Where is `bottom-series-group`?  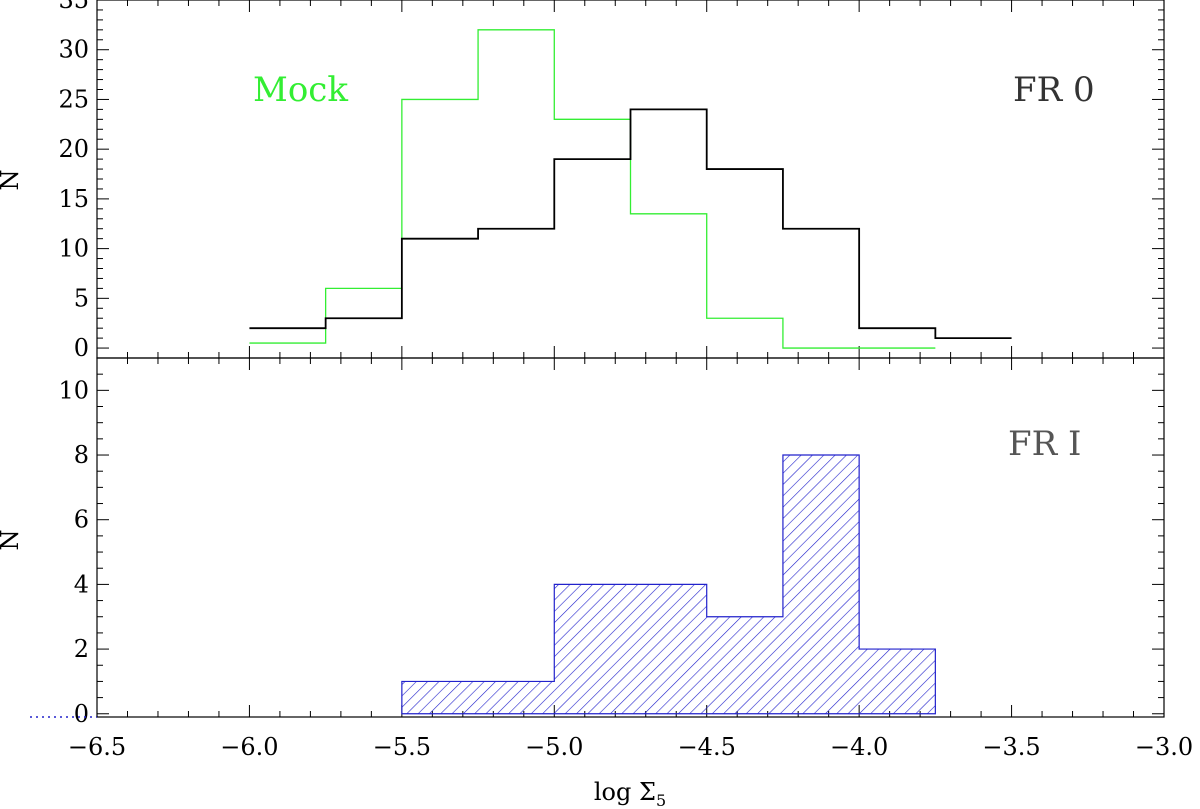
bottom-series-group is located at coordinates (668, 584).